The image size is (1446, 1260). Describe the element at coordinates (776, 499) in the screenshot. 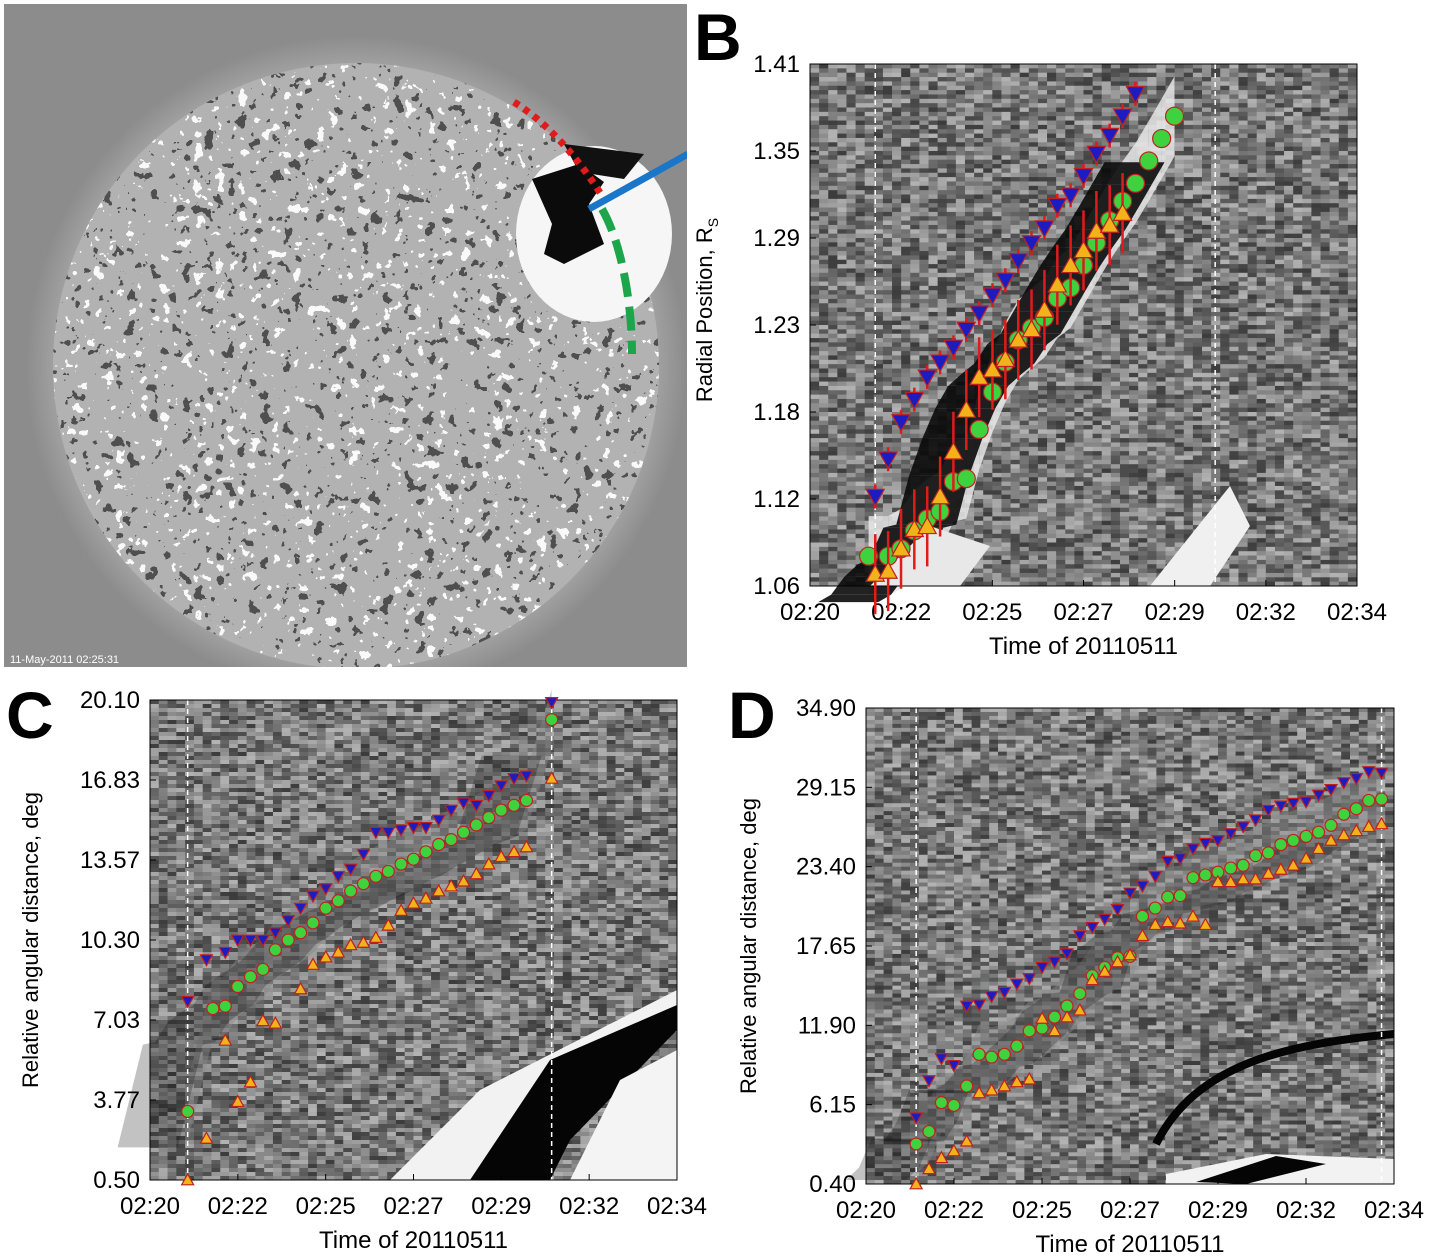

I see `y-tick-label: 1.12` at that location.